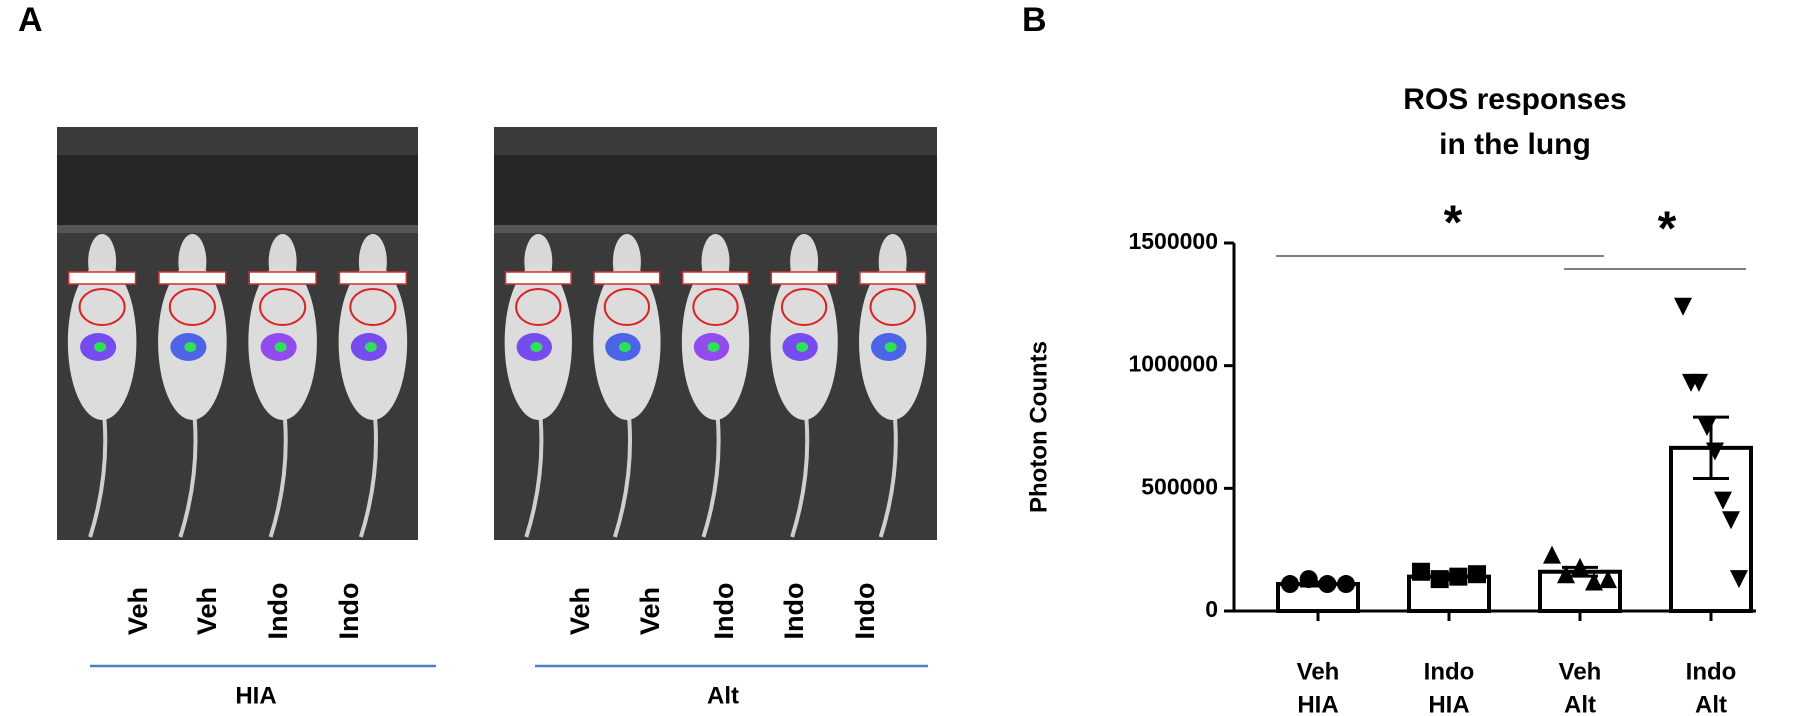  I want to click on chart-title: in the lung, so click(1515, 144).